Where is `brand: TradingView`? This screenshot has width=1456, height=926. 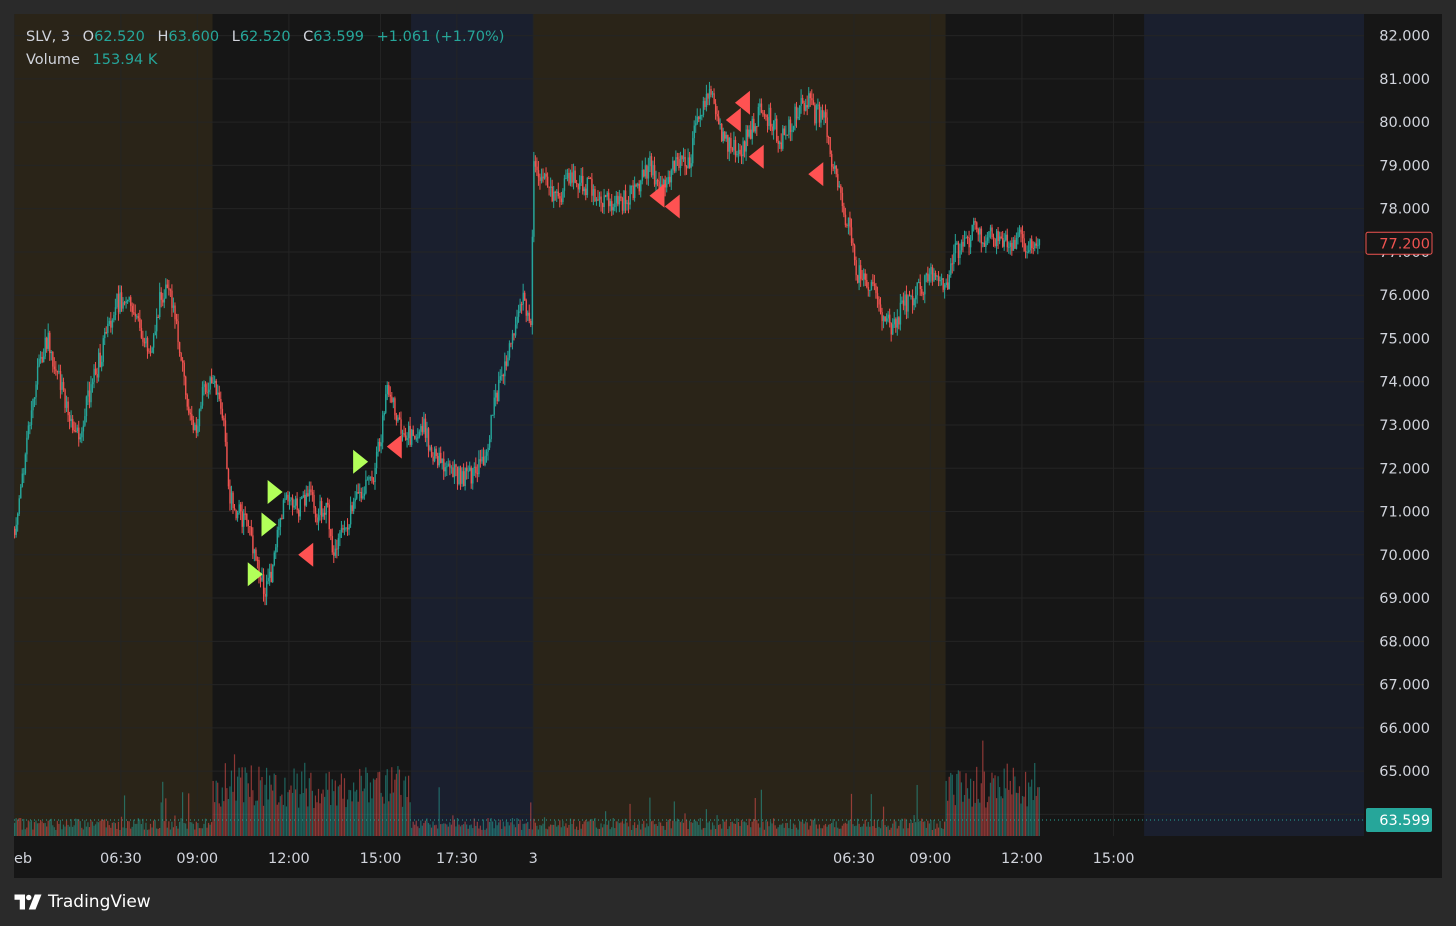
brand: TradingView is located at coordinates (82, 902).